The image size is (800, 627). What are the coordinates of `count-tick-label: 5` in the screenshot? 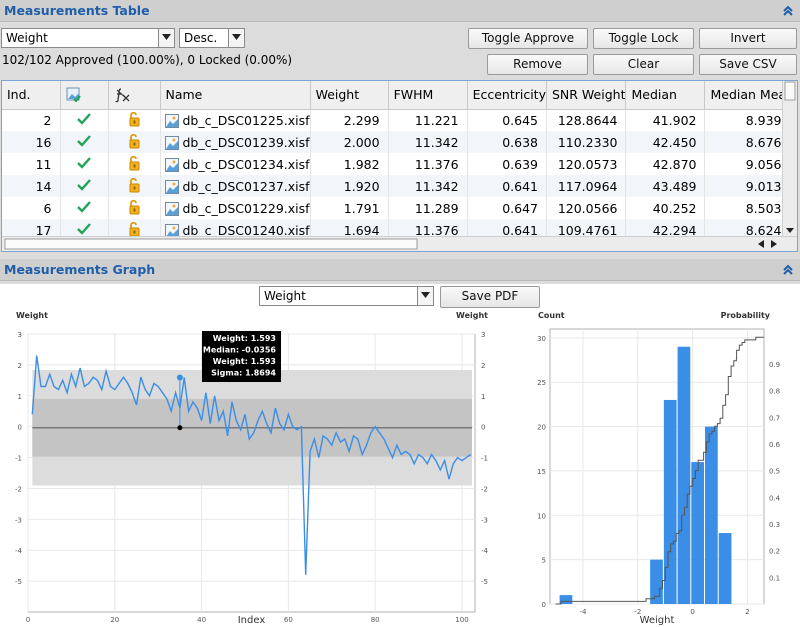 It's located at (544, 561).